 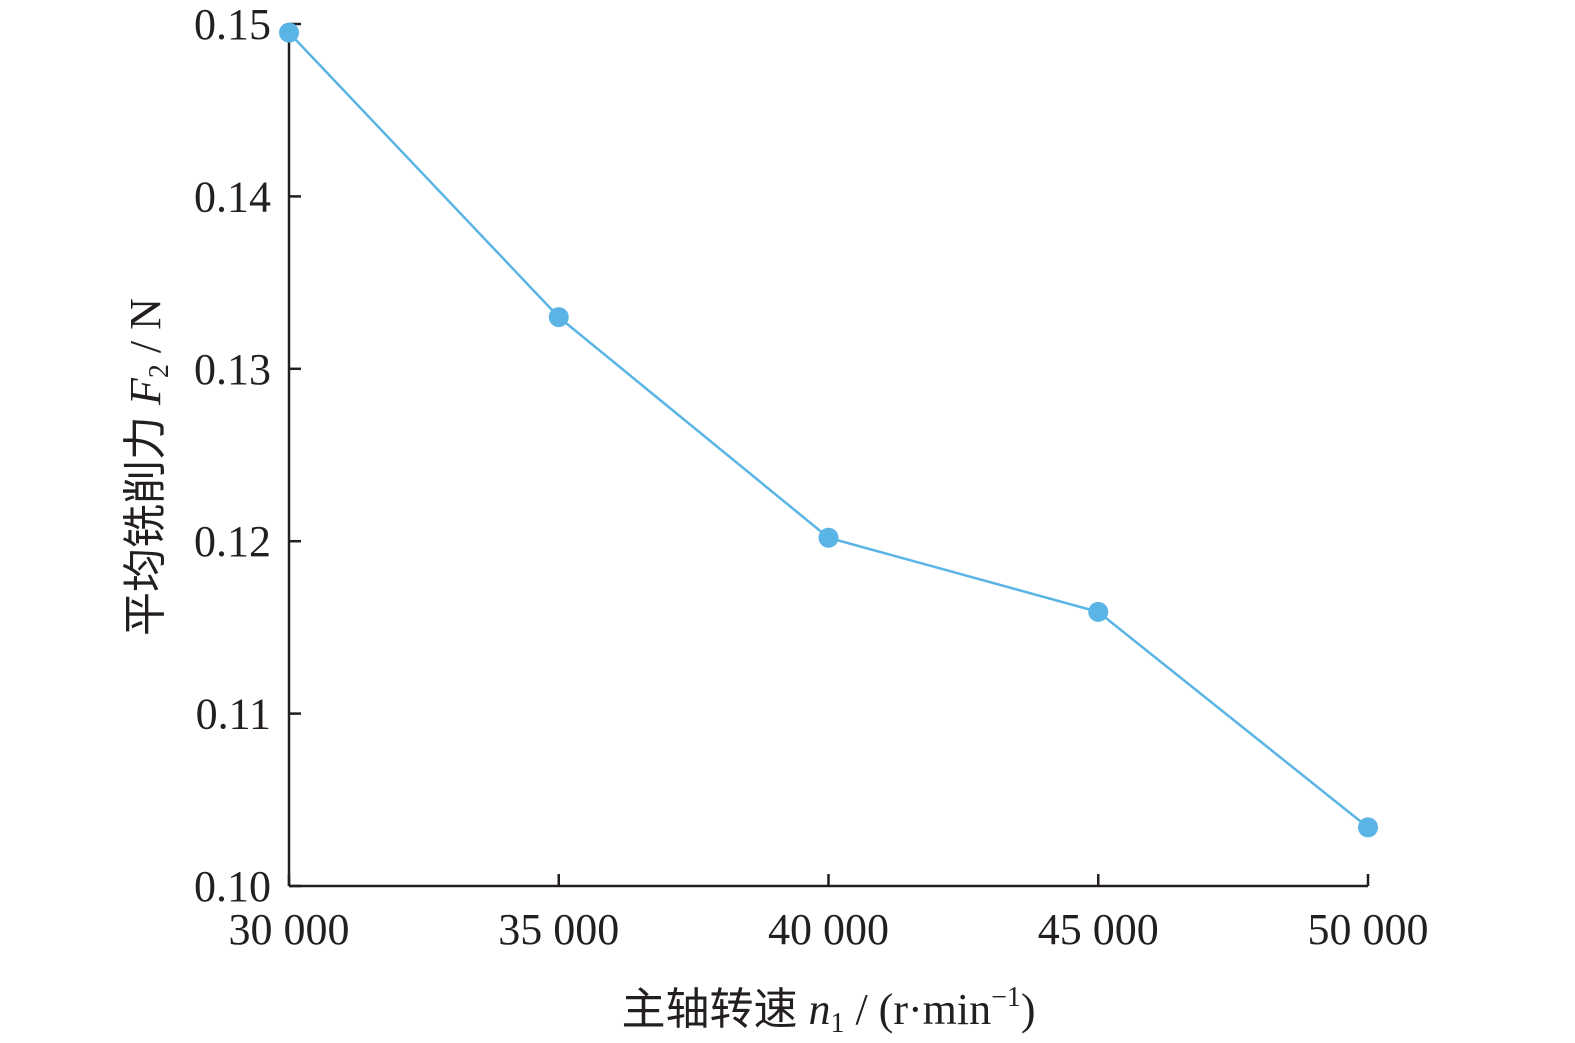 What do you see at coordinates (232, 541) in the screenshot?
I see `y-tick-label: 0.12` at bounding box center [232, 541].